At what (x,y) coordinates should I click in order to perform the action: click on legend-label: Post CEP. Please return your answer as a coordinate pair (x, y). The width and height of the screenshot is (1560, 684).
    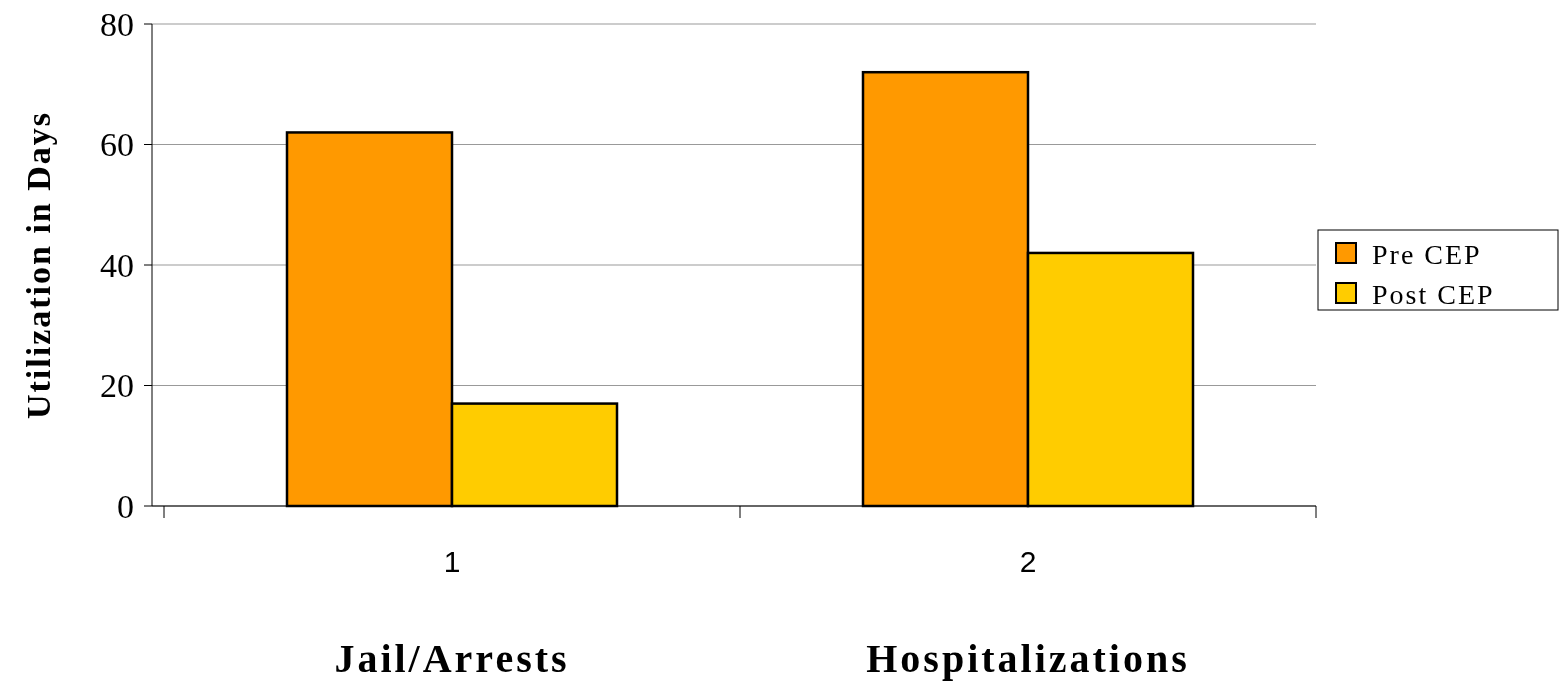
    Looking at the image, I should click on (1433, 294).